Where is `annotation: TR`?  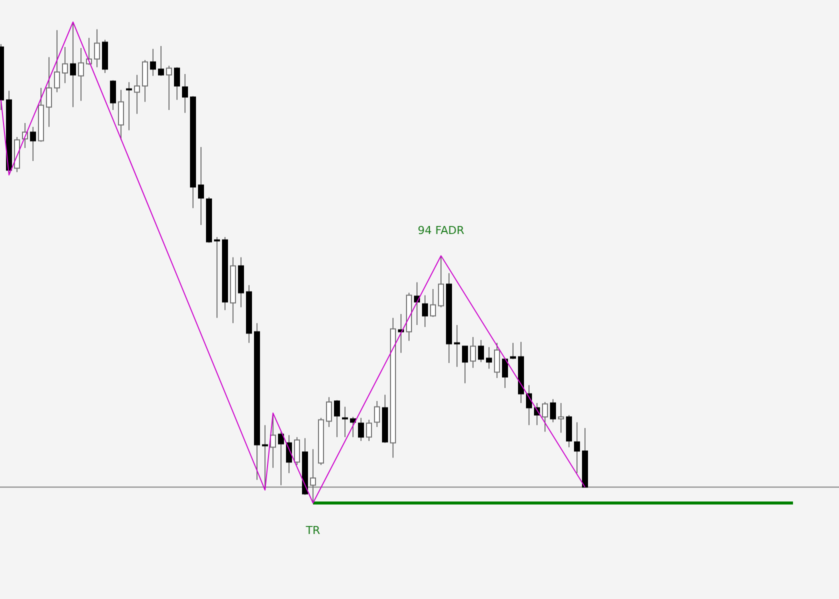 annotation: TR is located at coordinates (312, 530).